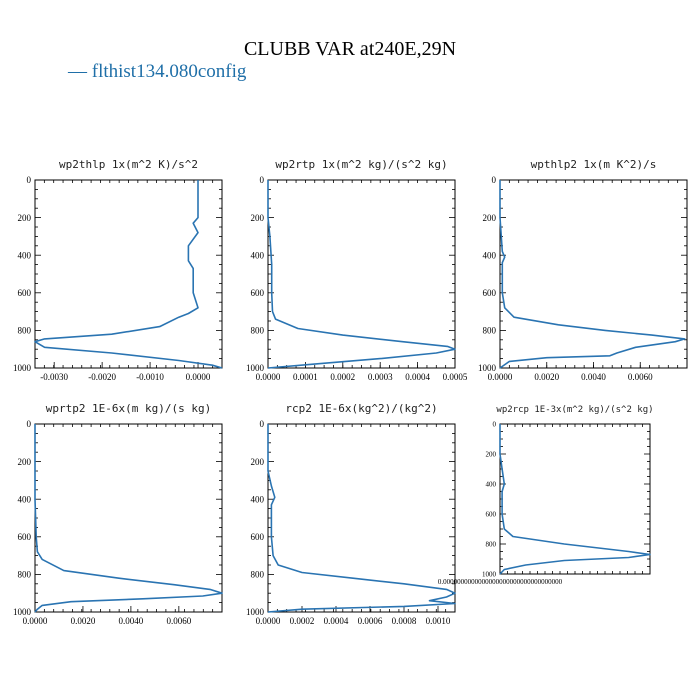  What do you see at coordinates (455, 377) in the screenshot?
I see `x-tick-label: 0.0005` at bounding box center [455, 377].